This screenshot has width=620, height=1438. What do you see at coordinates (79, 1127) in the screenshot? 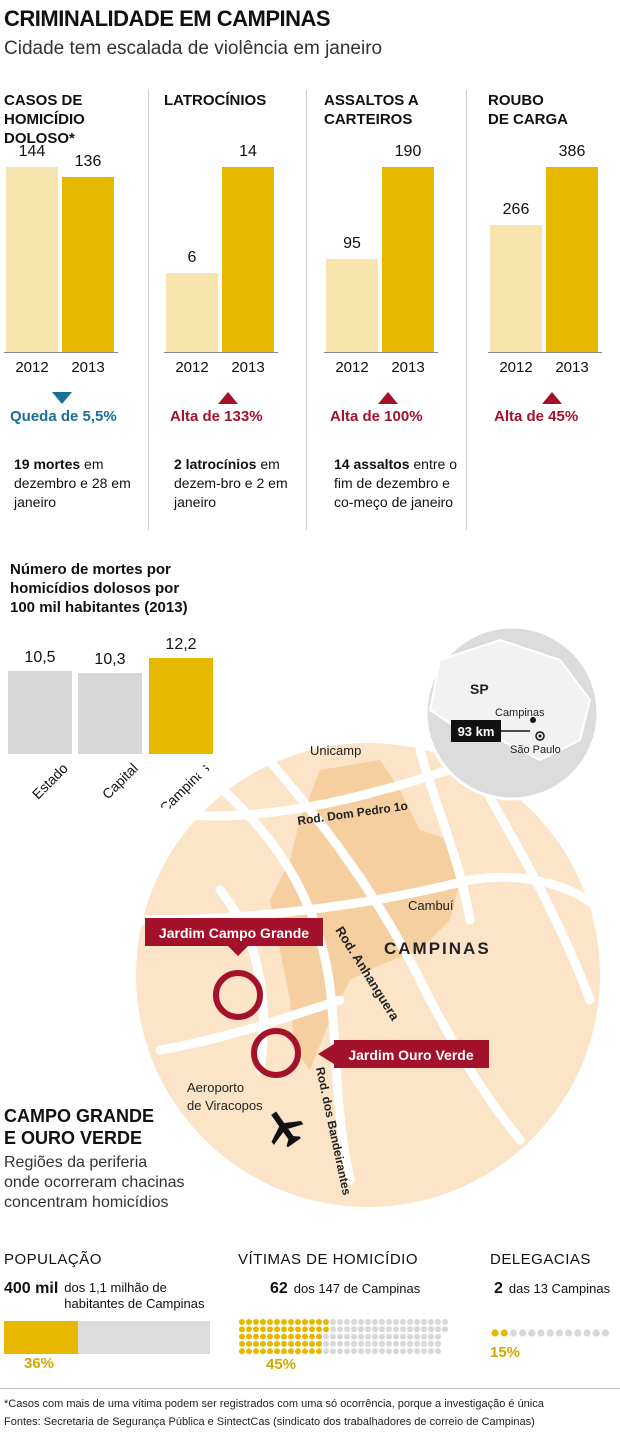
I see `region-title: CAMPO GRANDE E OURO VERDE` at bounding box center [79, 1127].